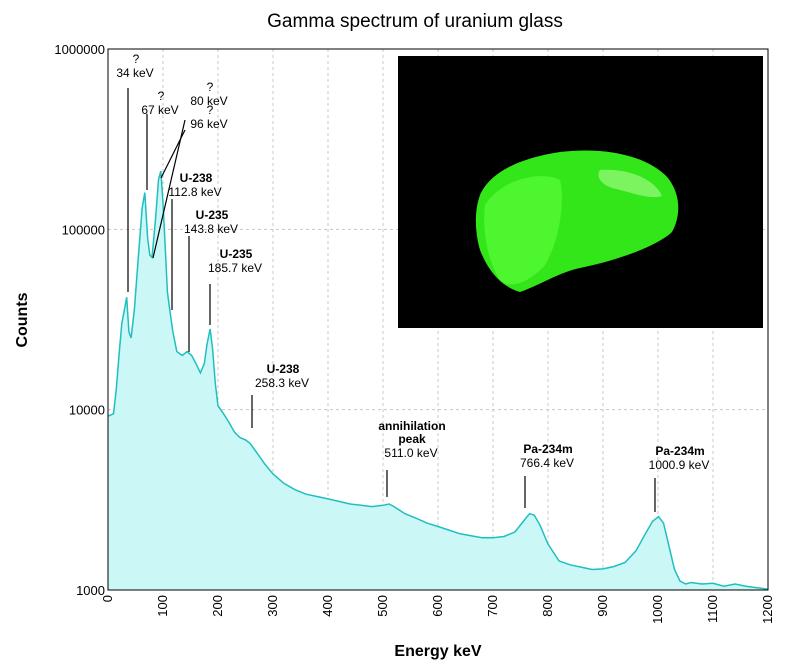 The height and width of the screenshot is (671, 800). I want to click on x-tick-label: 0, so click(107, 598).